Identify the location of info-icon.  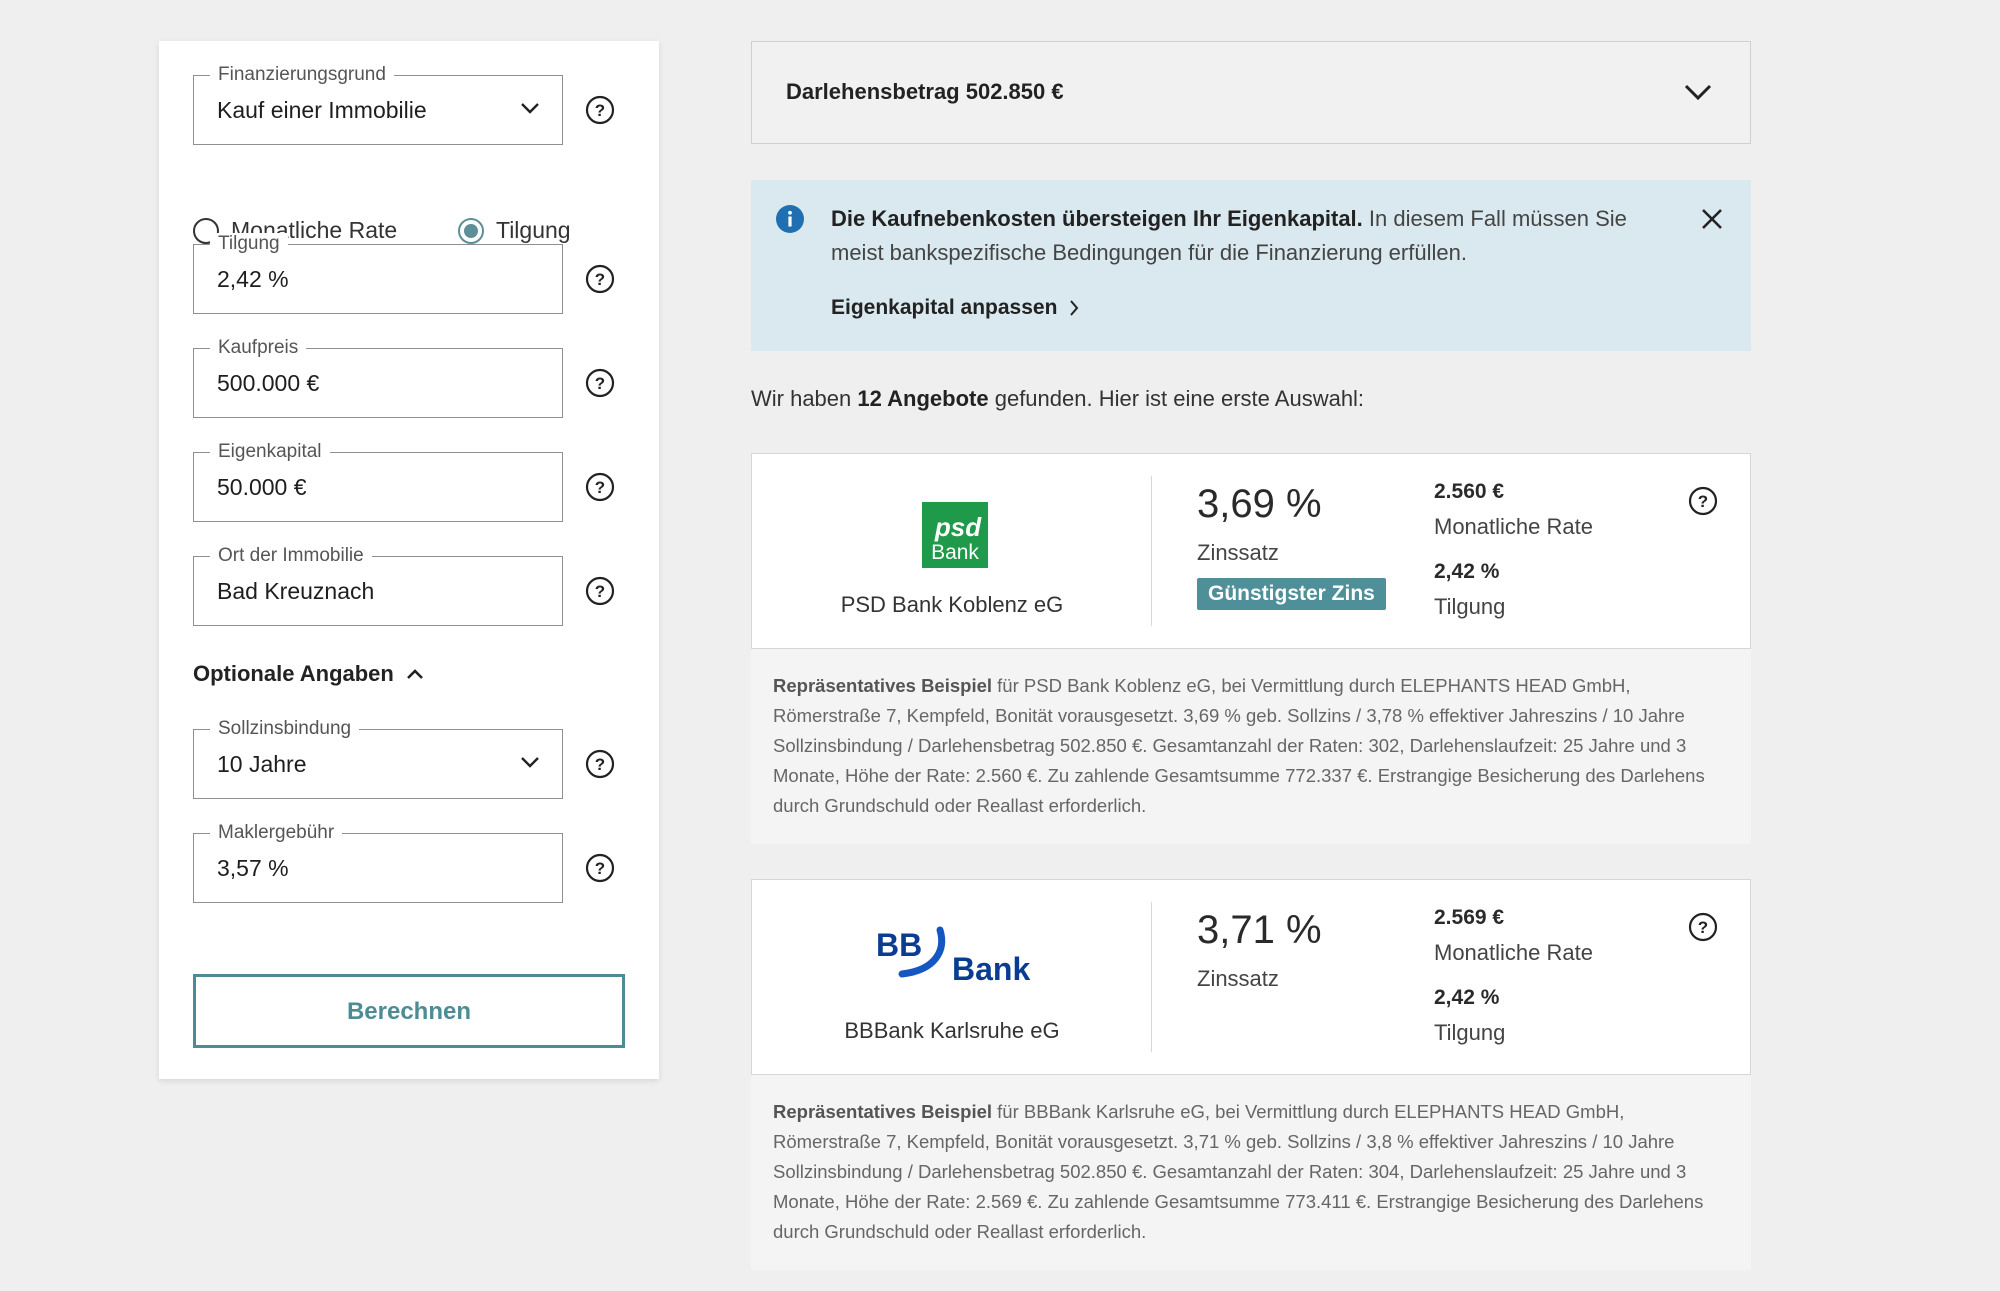
(790, 219).